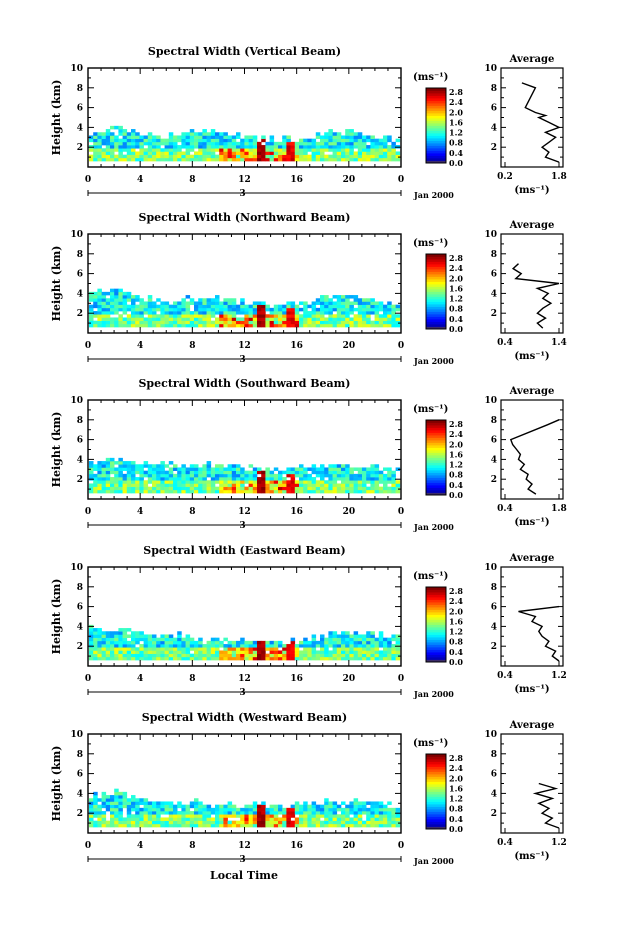 The height and width of the screenshot is (929, 624). Describe the element at coordinates (490, 401) in the screenshot. I see `avg-y-tick-label: 10` at that location.